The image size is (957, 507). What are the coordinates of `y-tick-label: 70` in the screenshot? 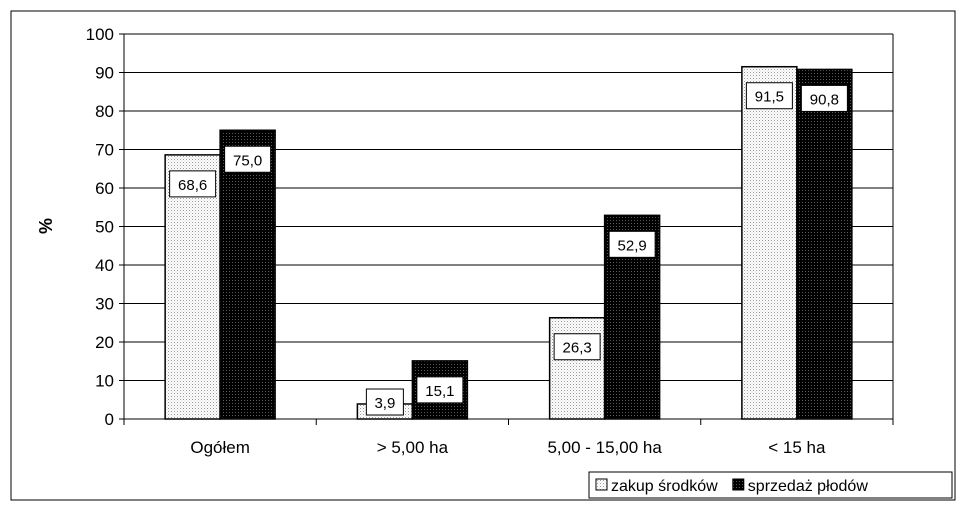 It's located at (104, 150).